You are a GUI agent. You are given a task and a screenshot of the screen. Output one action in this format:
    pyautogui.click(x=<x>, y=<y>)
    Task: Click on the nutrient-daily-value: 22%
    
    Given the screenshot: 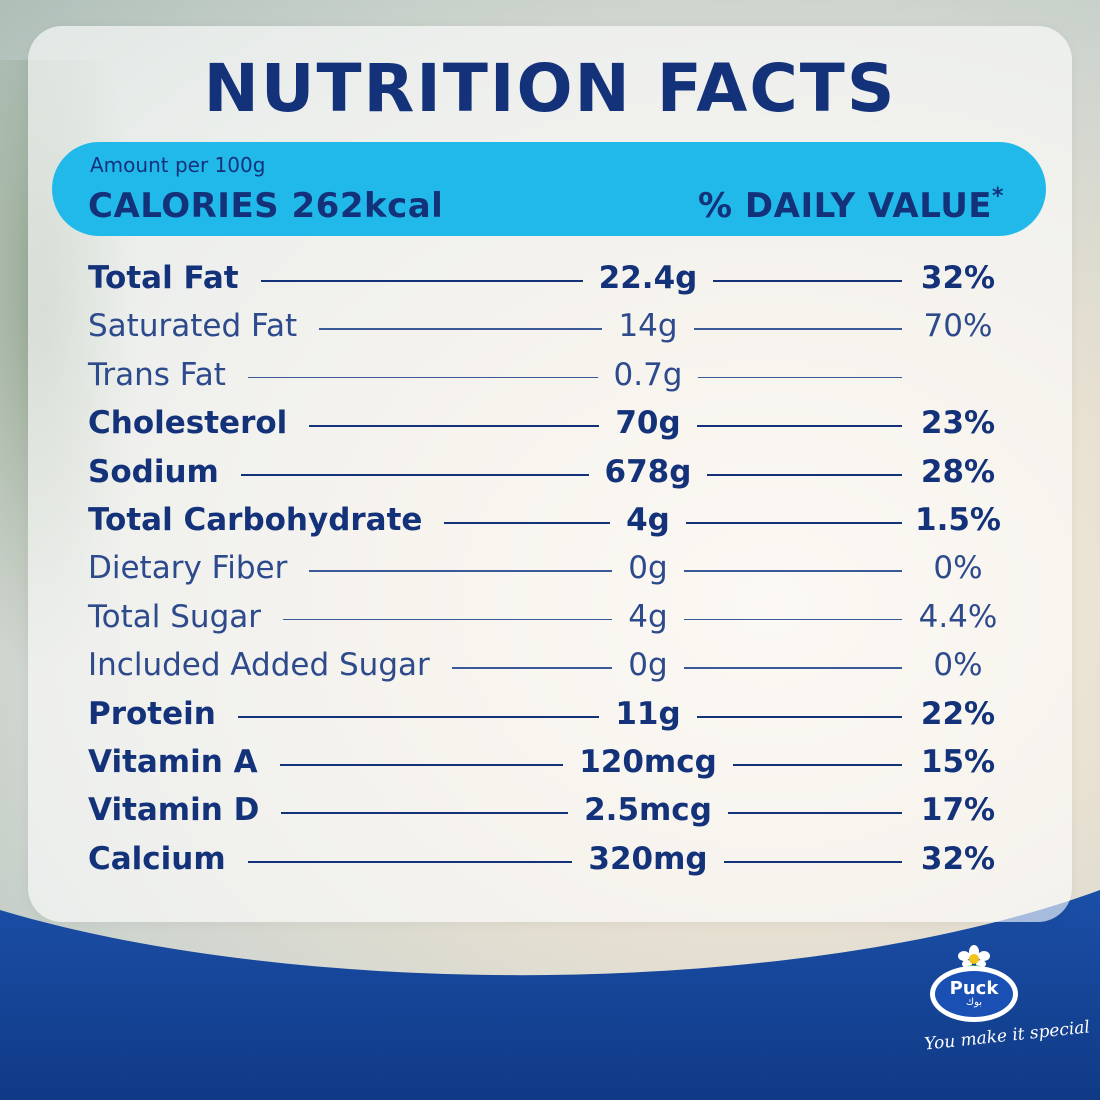 What is the action you would take?
    pyautogui.click(x=958, y=713)
    